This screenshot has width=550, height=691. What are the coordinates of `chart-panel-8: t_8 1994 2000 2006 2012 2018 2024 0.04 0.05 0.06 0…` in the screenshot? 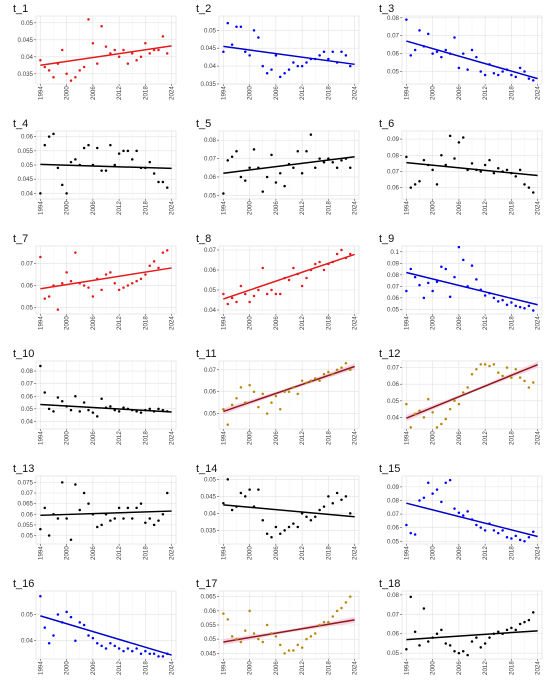 It's located at (278, 281).